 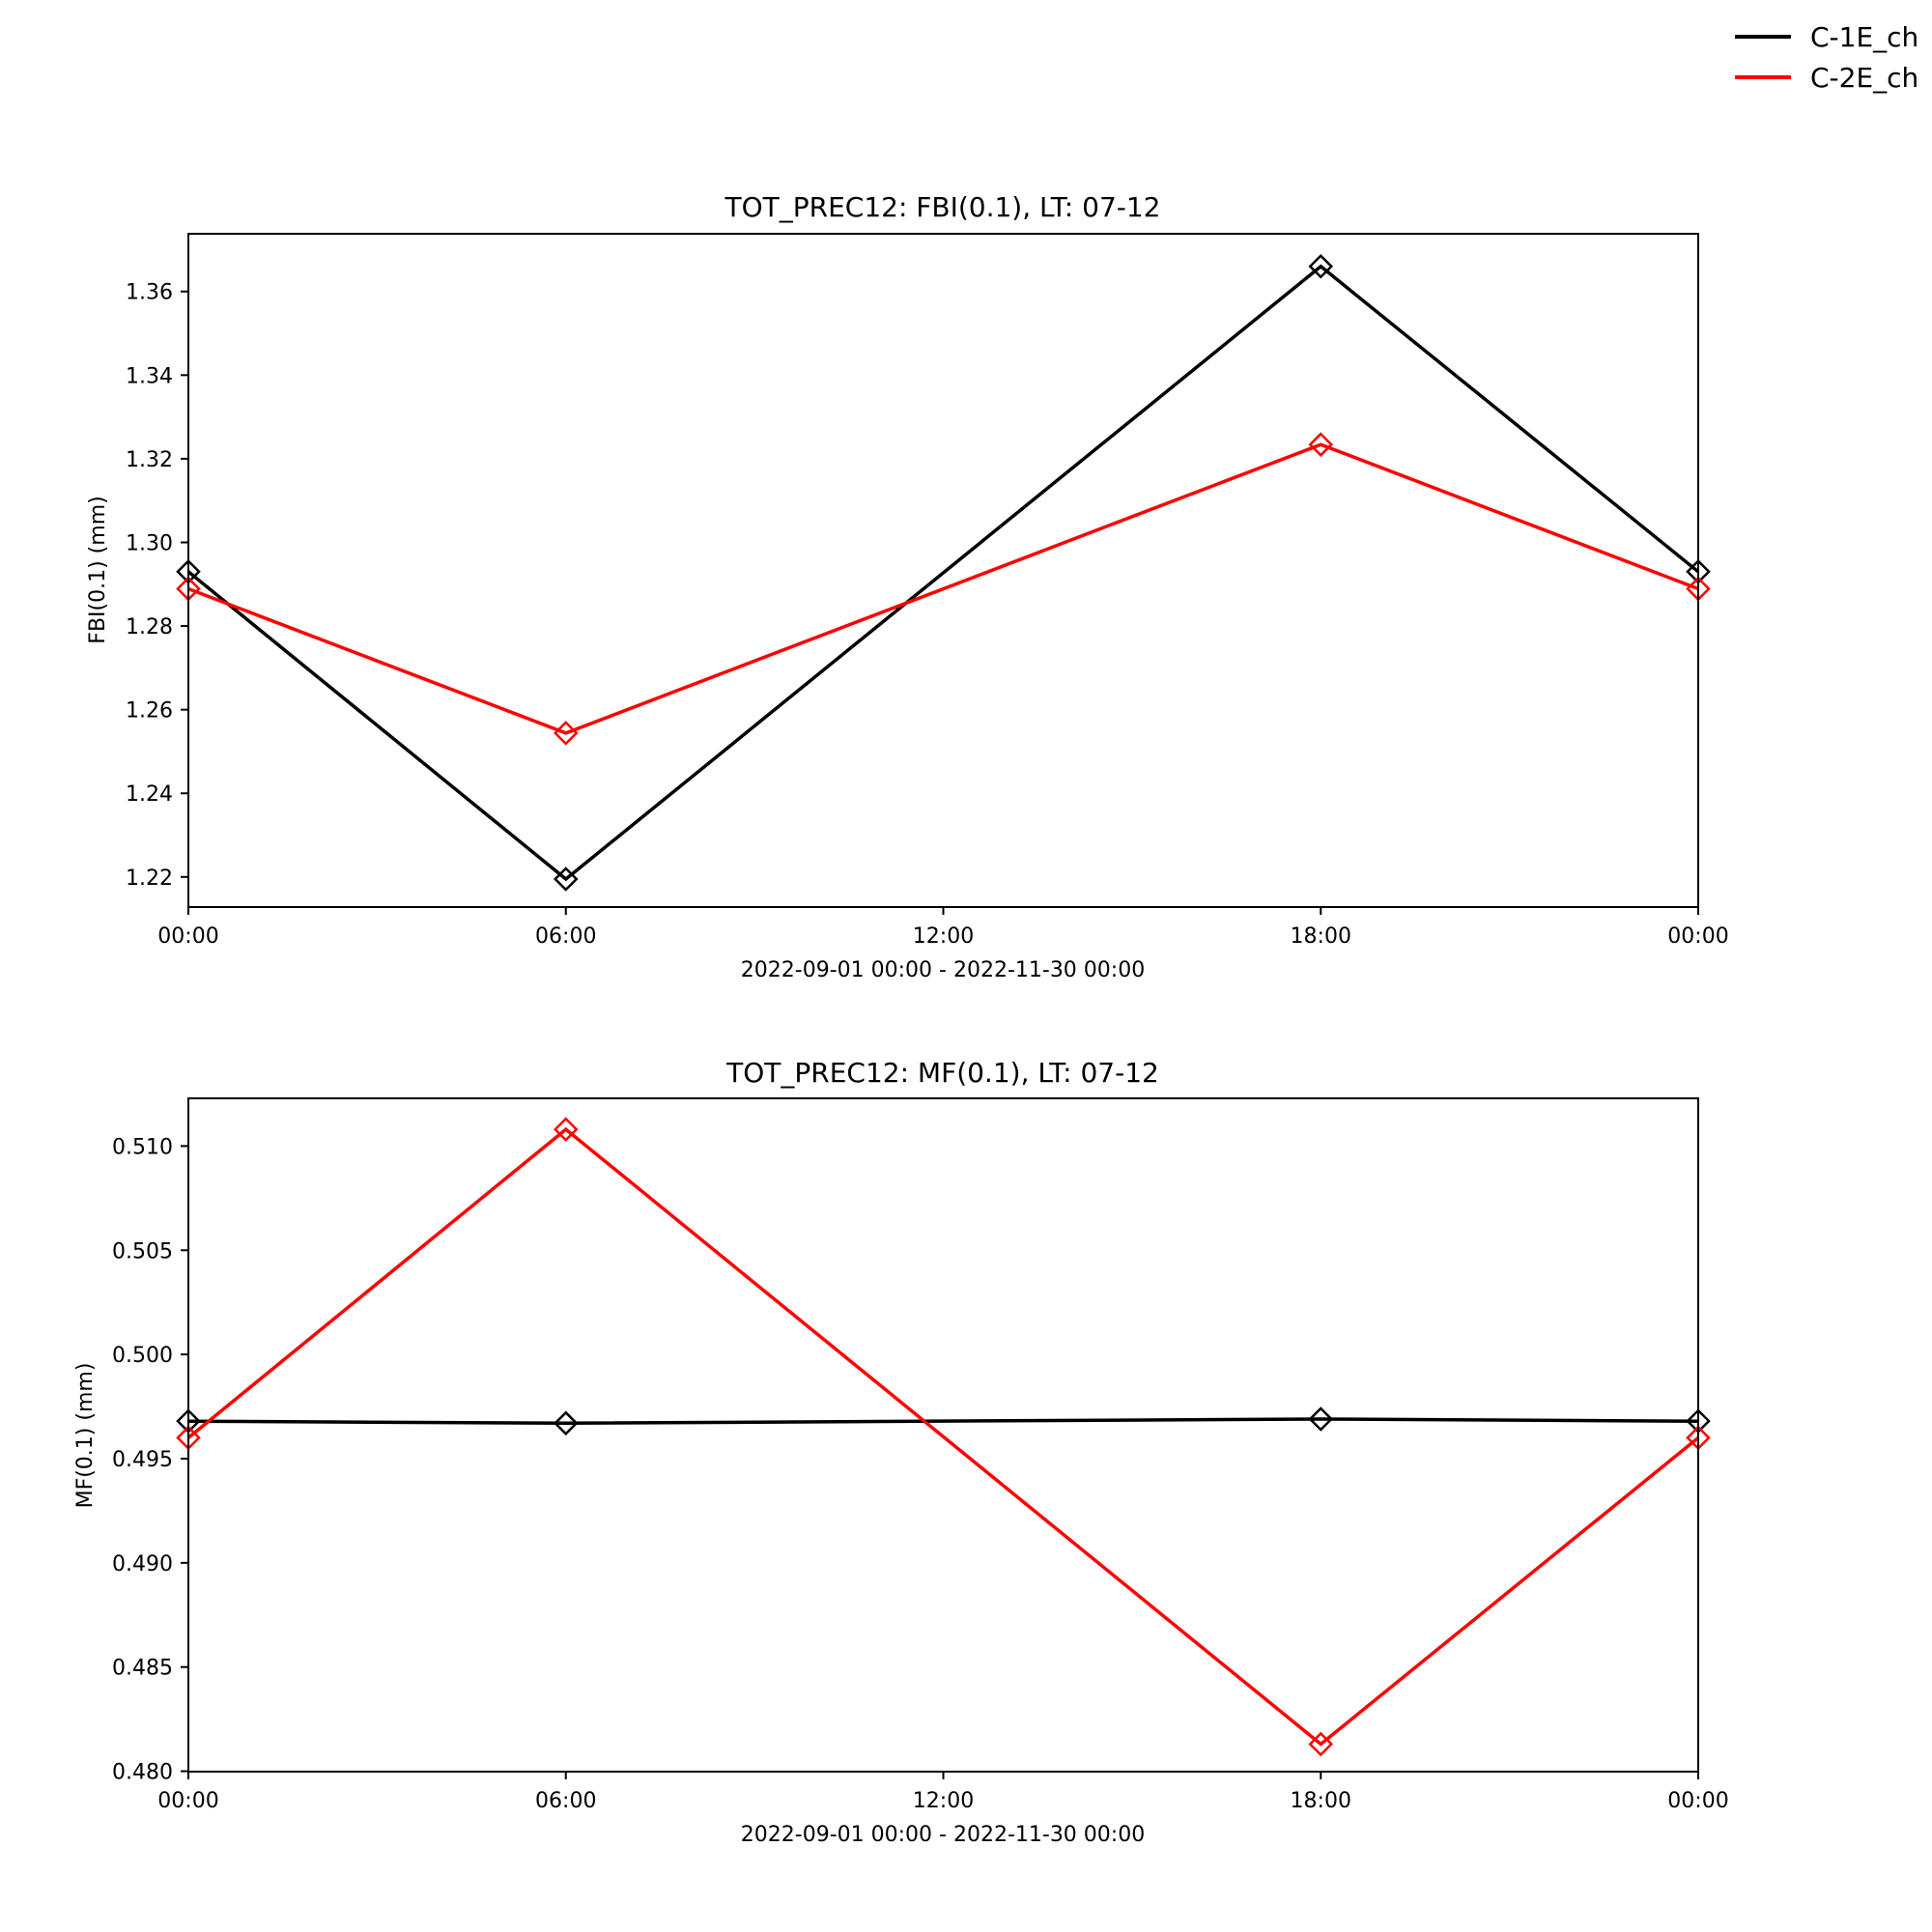 What do you see at coordinates (149, 879) in the screenshot?
I see `chart-fbi-y-tick-label-0: 1.22` at bounding box center [149, 879].